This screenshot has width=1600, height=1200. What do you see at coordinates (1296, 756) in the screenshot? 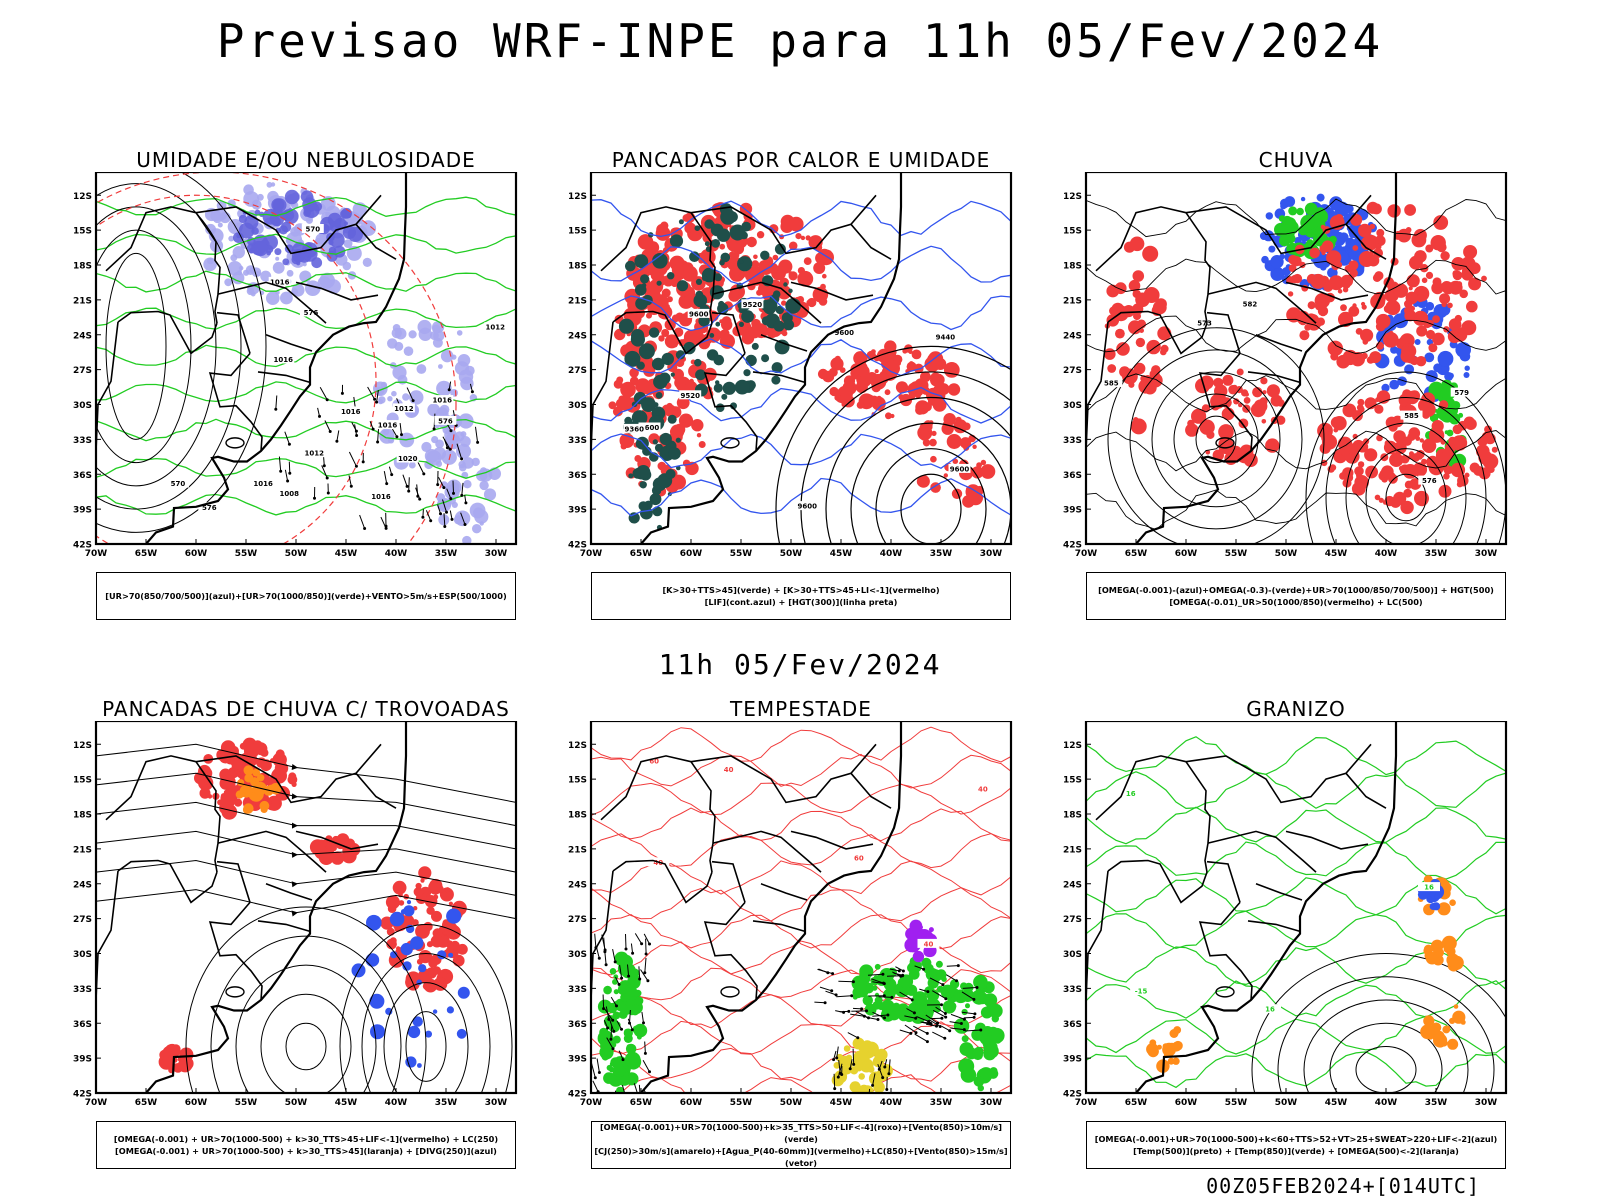
I see `temperature-850-contour` at bounding box center [1296, 756].